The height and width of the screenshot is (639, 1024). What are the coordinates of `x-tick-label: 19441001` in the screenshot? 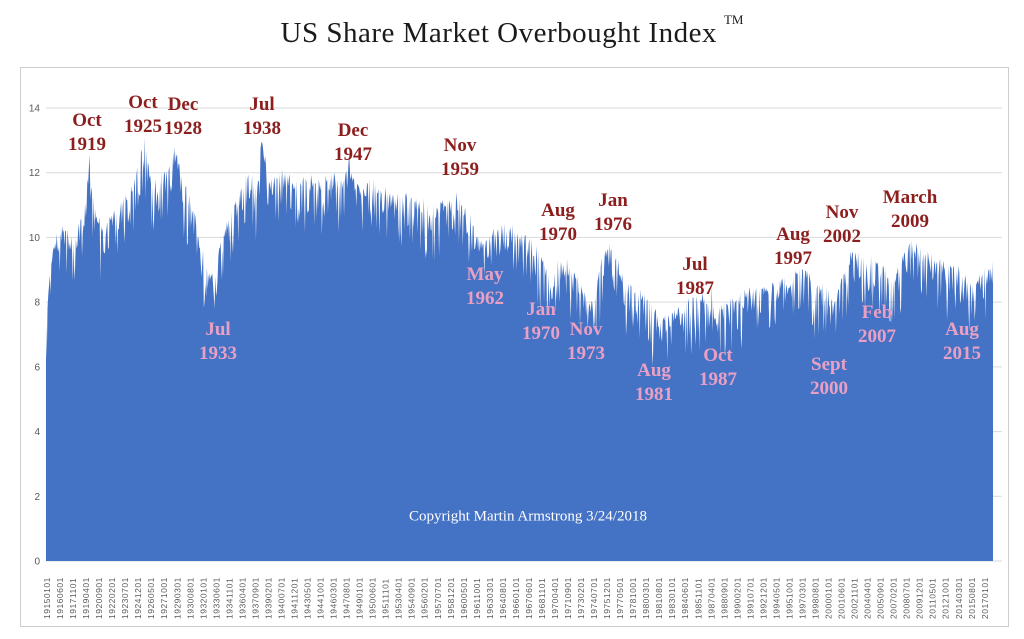 It's located at (321, 598).